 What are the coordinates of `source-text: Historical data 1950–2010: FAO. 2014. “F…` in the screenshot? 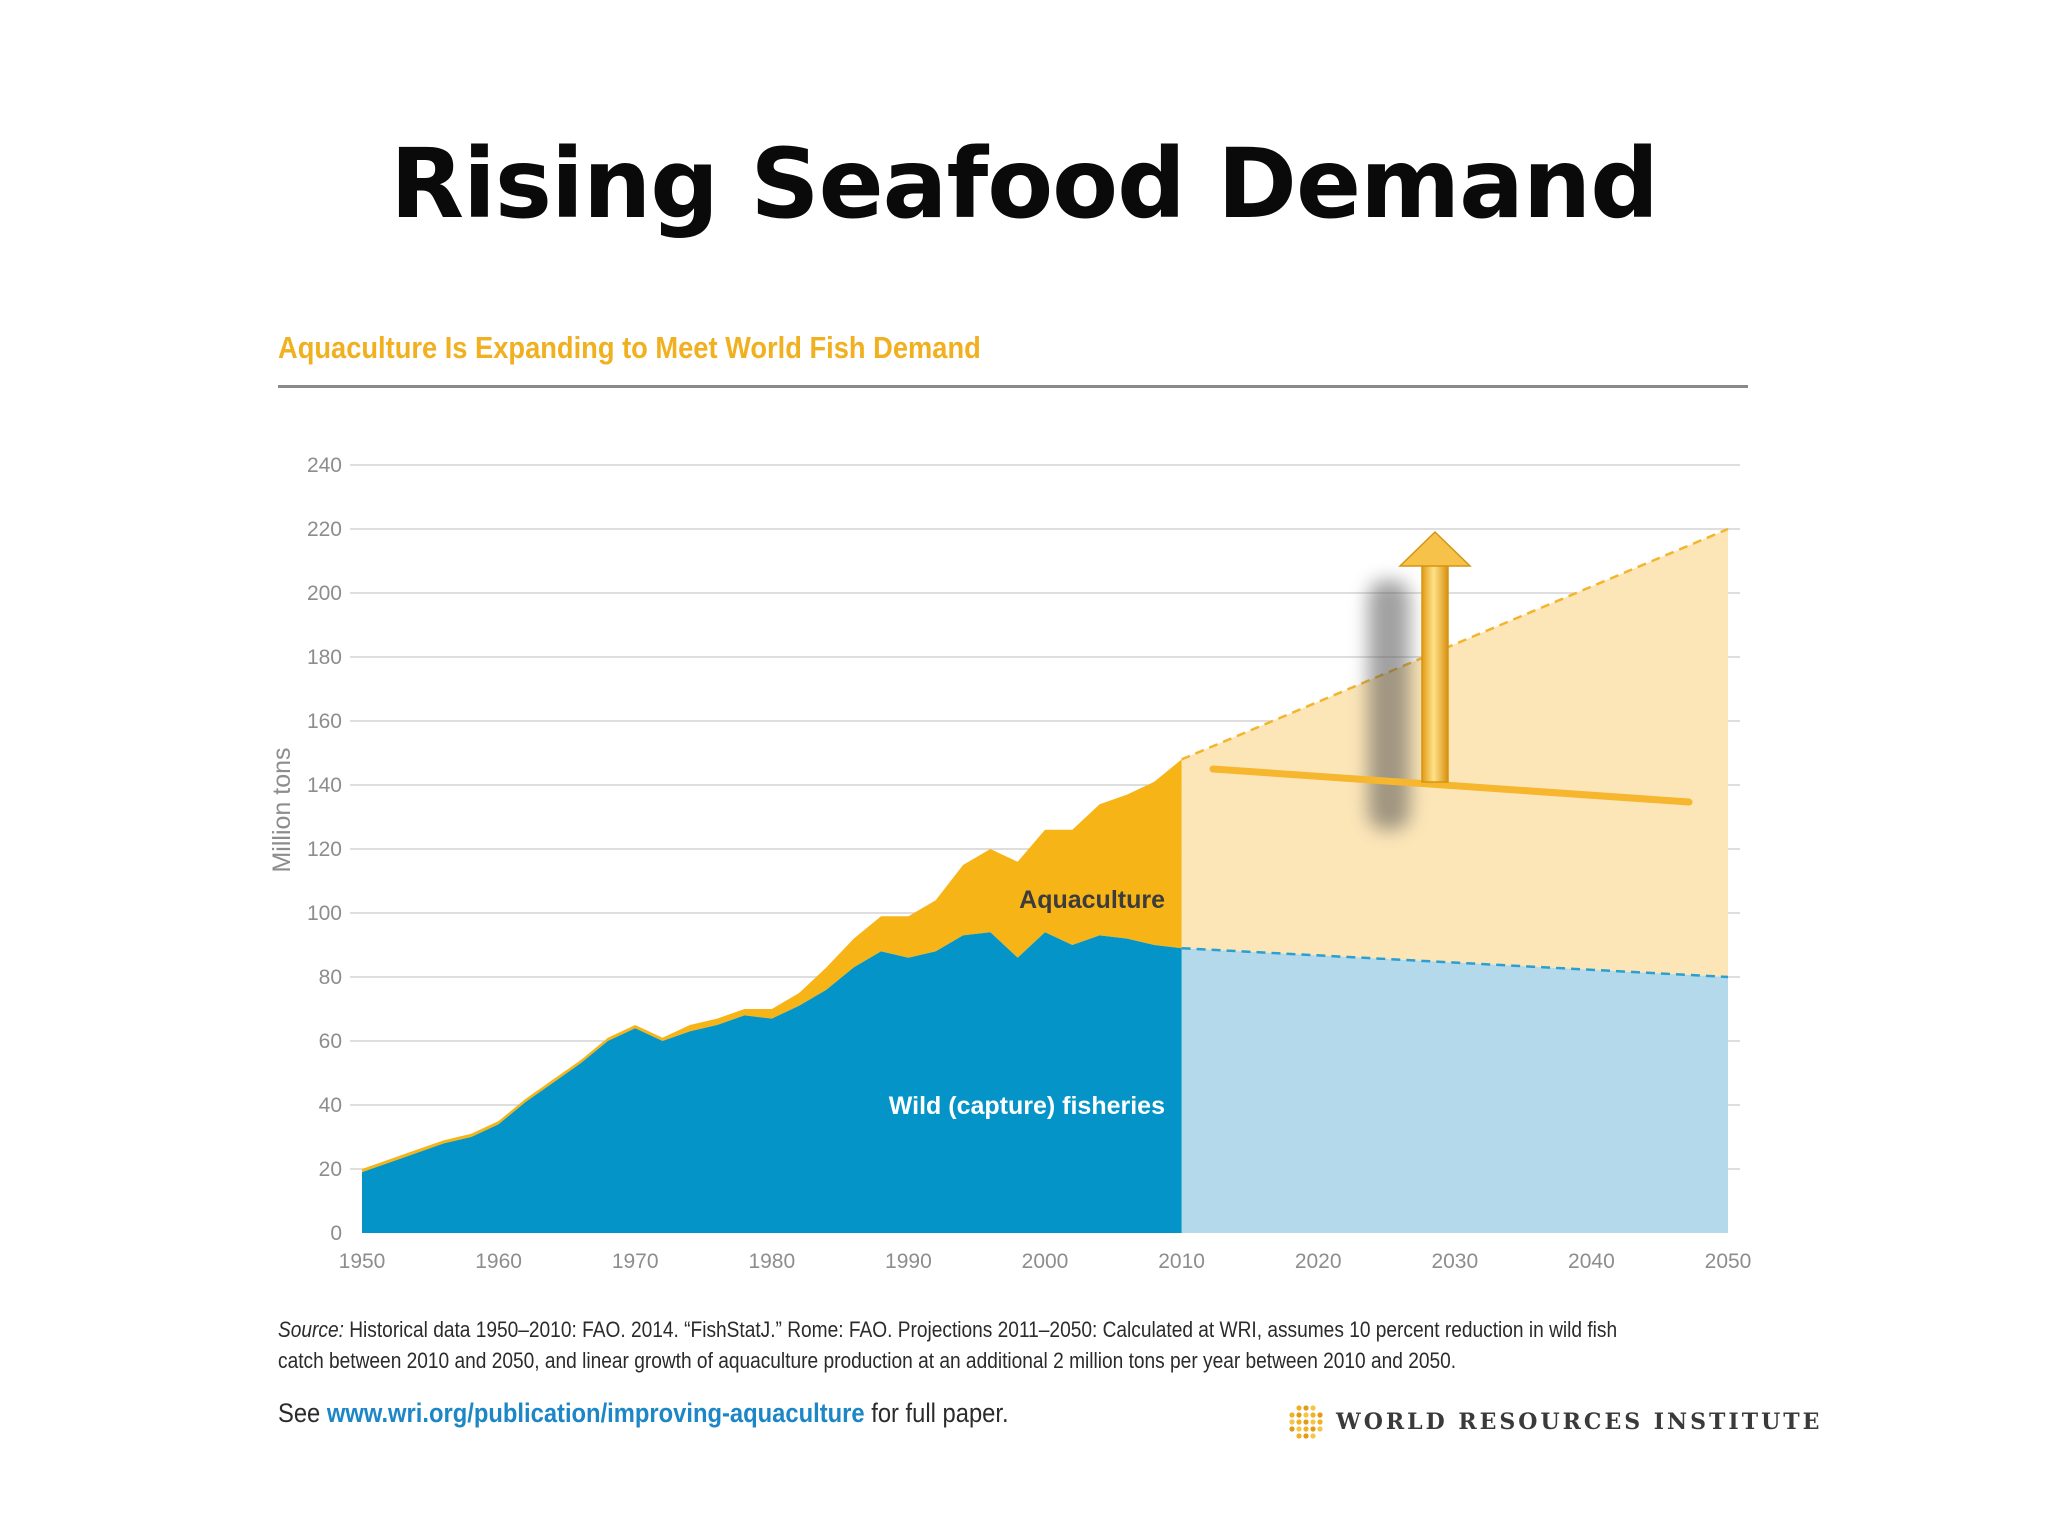 It's located at (948, 1345).